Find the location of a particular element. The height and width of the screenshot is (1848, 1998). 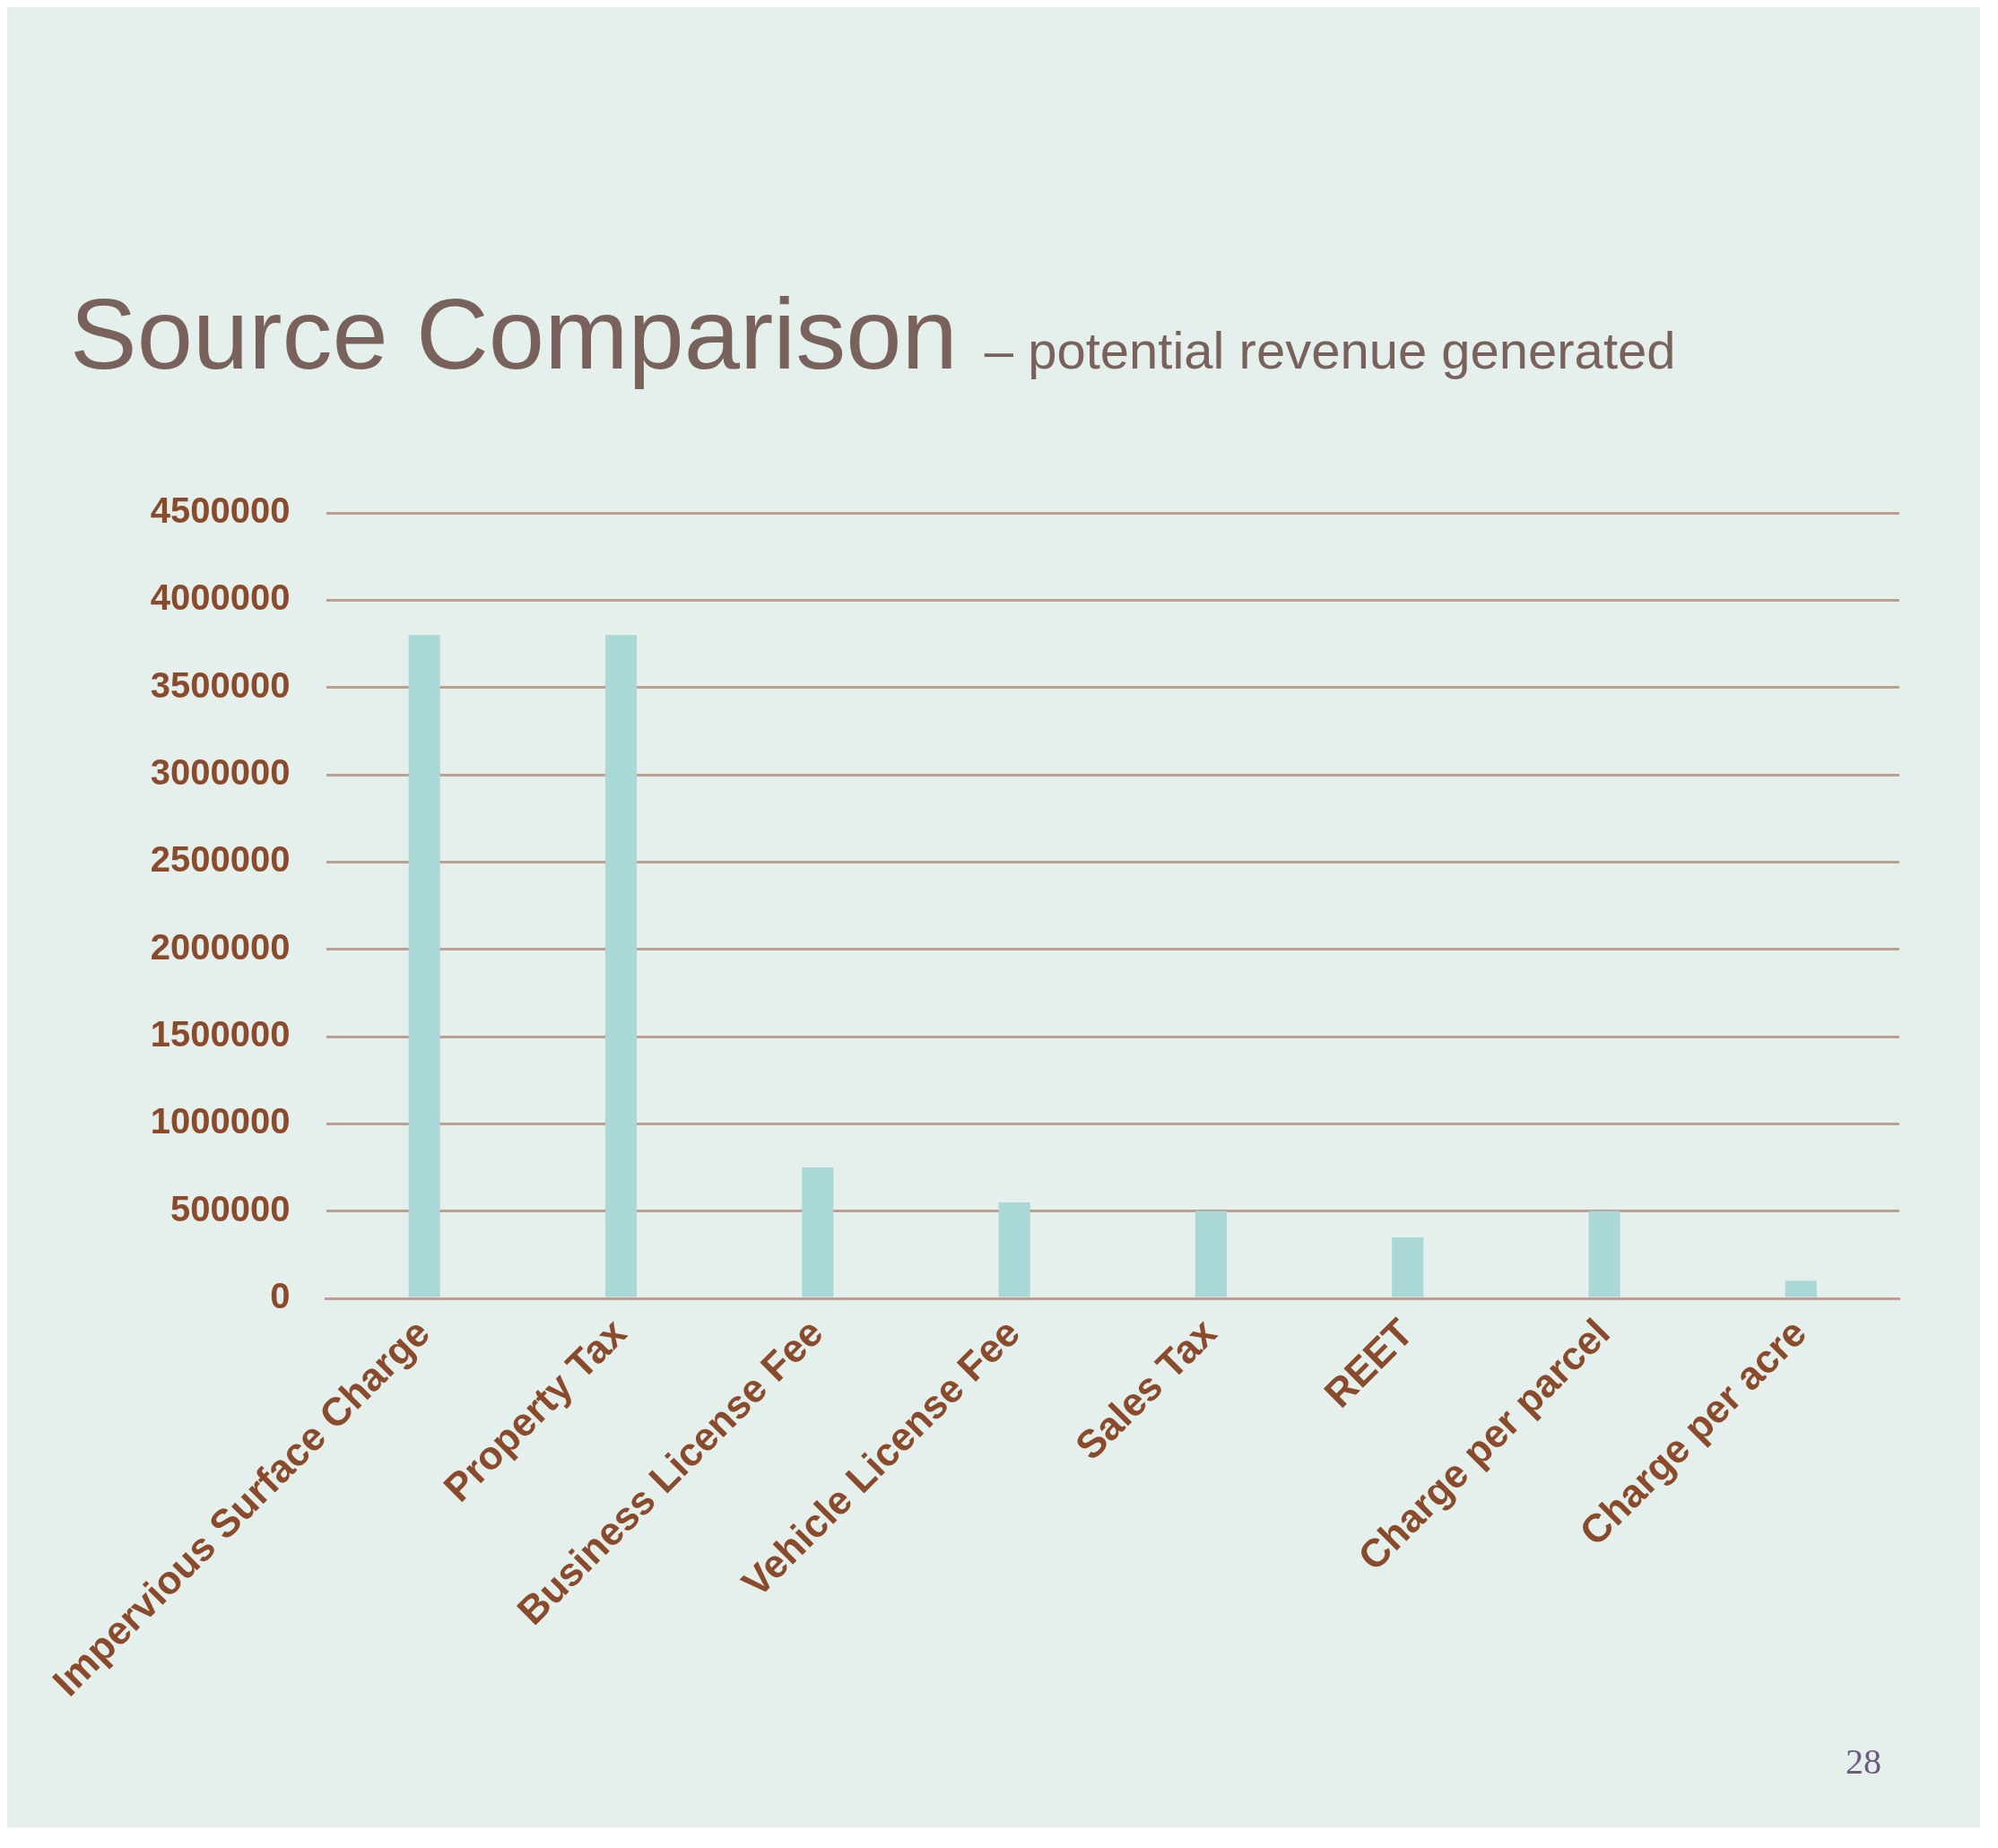

text: 28 is located at coordinates (1863, 1761).